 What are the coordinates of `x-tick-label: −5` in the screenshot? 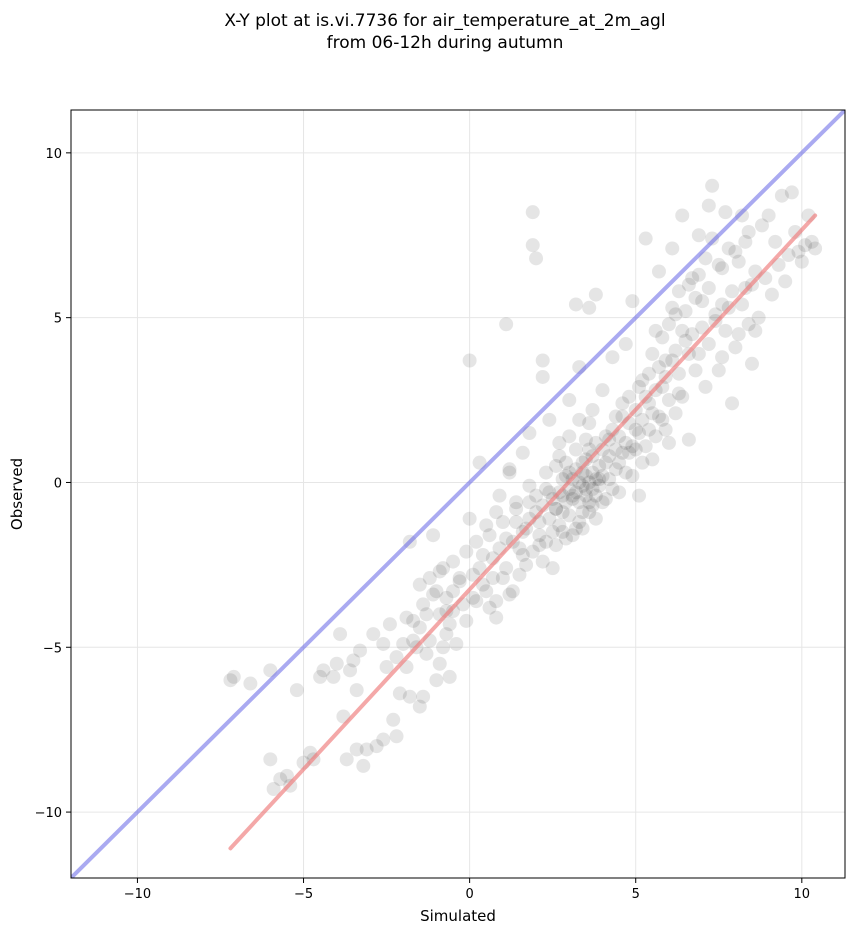 It's located at (303, 894).